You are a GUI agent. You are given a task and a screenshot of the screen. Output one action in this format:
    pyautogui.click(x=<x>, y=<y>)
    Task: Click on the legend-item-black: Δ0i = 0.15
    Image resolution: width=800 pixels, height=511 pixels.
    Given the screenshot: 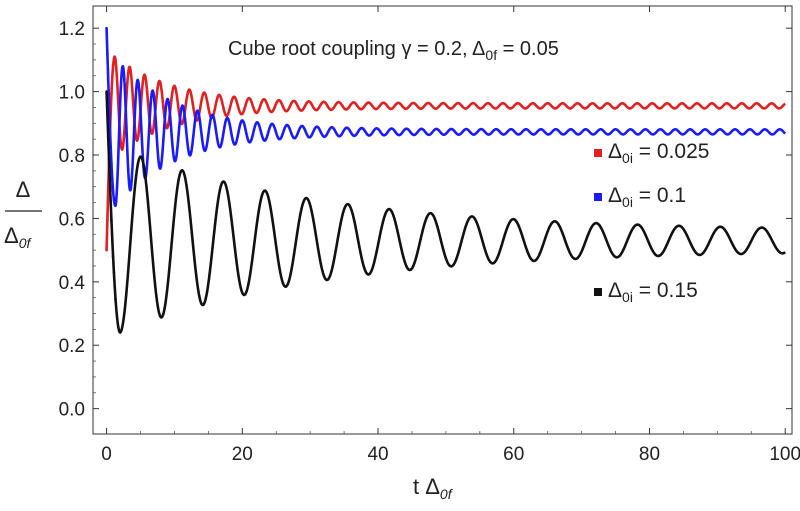 What is the action you would take?
    pyautogui.click(x=646, y=292)
    